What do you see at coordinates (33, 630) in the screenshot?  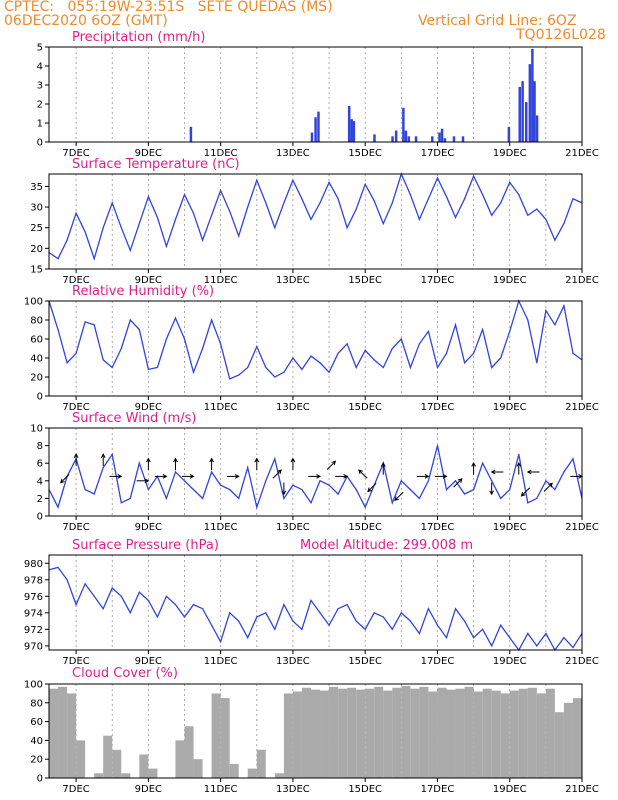 I see `y-tick-label: 972` at bounding box center [33, 630].